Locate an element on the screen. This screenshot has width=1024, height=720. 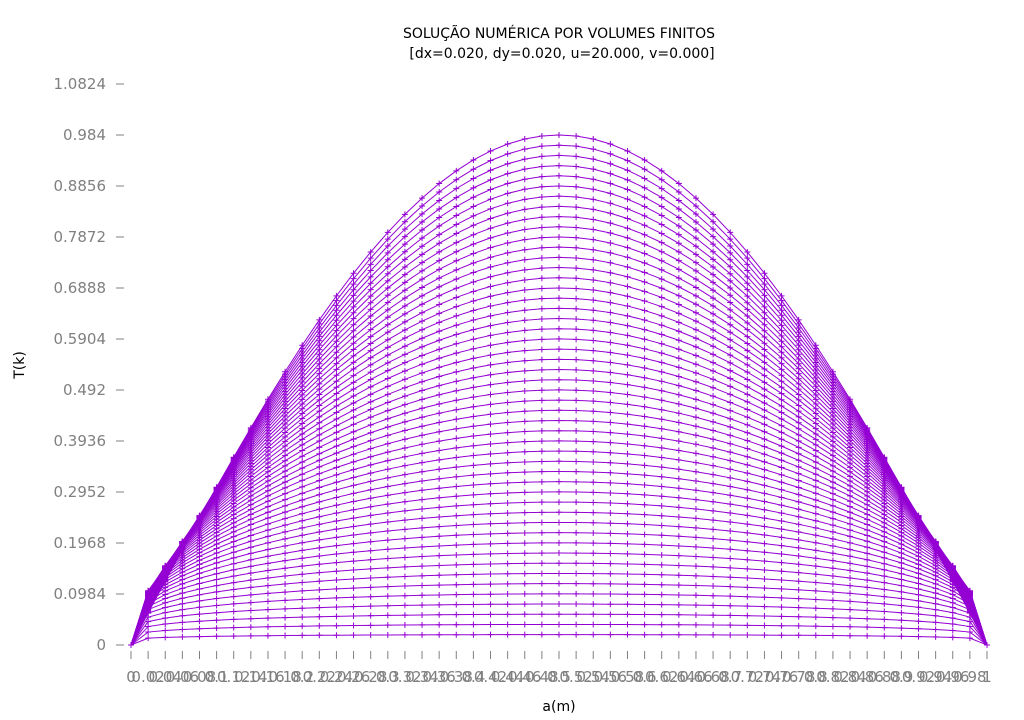
x-tick-label: 0.82 is located at coordinates (832, 677).